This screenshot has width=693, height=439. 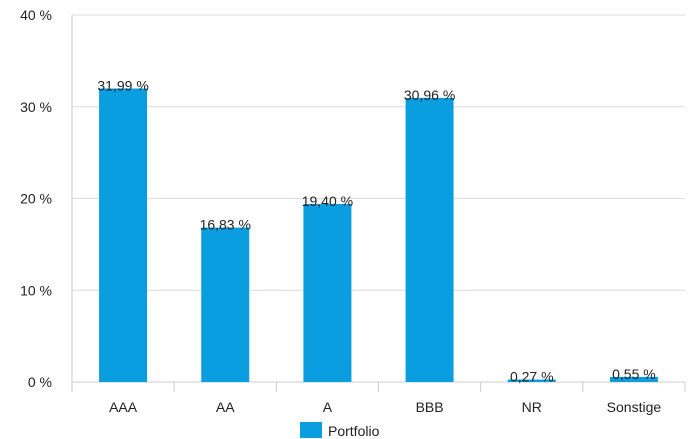 I want to click on y-tick-label: 40 %, so click(x=36, y=15).